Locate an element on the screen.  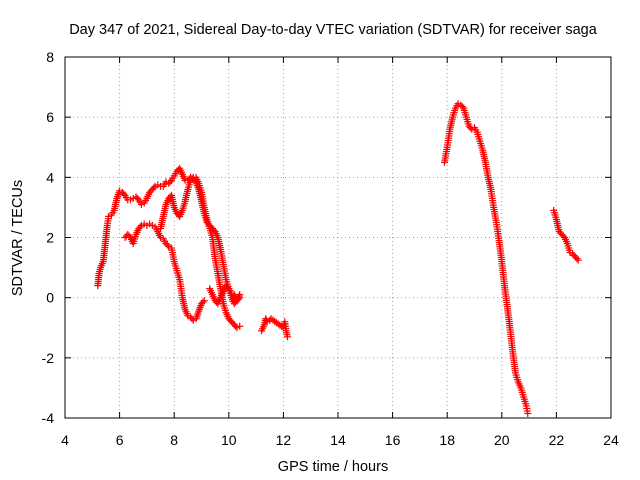
x-tick-label: 10 is located at coordinates (229, 440).